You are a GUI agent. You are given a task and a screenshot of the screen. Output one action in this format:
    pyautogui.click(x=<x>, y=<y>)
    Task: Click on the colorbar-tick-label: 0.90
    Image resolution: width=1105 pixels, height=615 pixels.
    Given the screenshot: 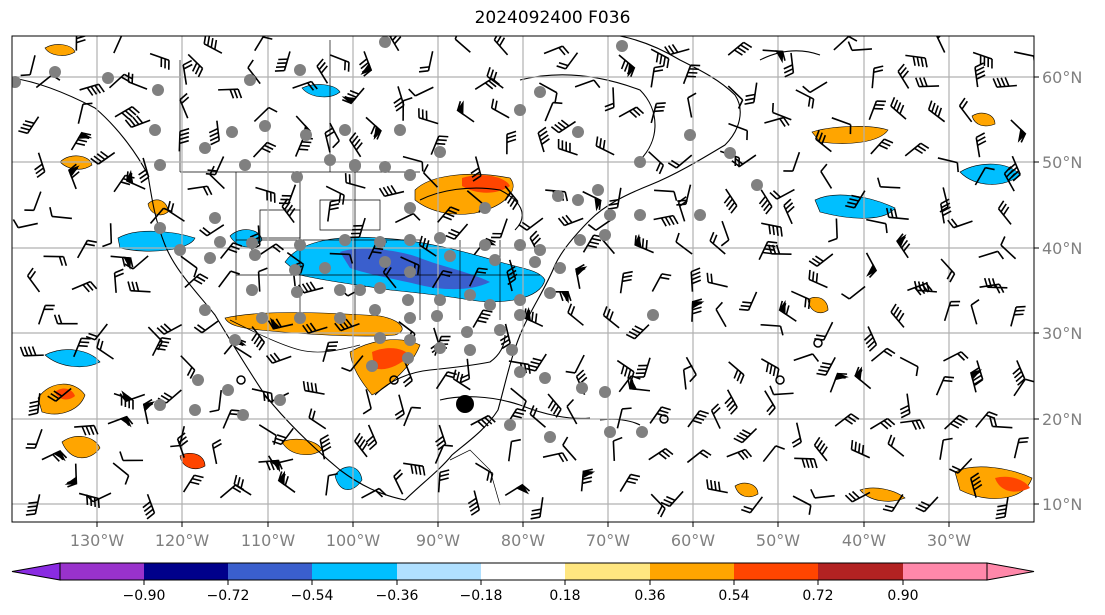 What is the action you would take?
    pyautogui.click(x=902, y=596)
    